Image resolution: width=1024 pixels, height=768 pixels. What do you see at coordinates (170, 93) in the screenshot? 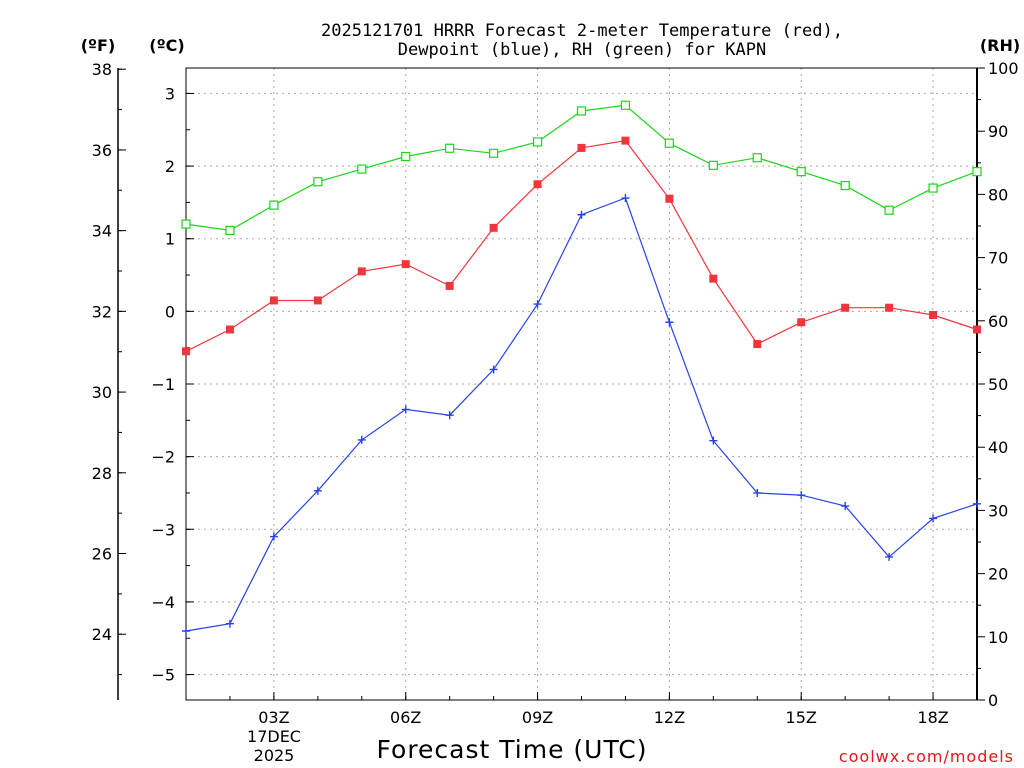
I see `celsius-tick-label: 3` at bounding box center [170, 93].